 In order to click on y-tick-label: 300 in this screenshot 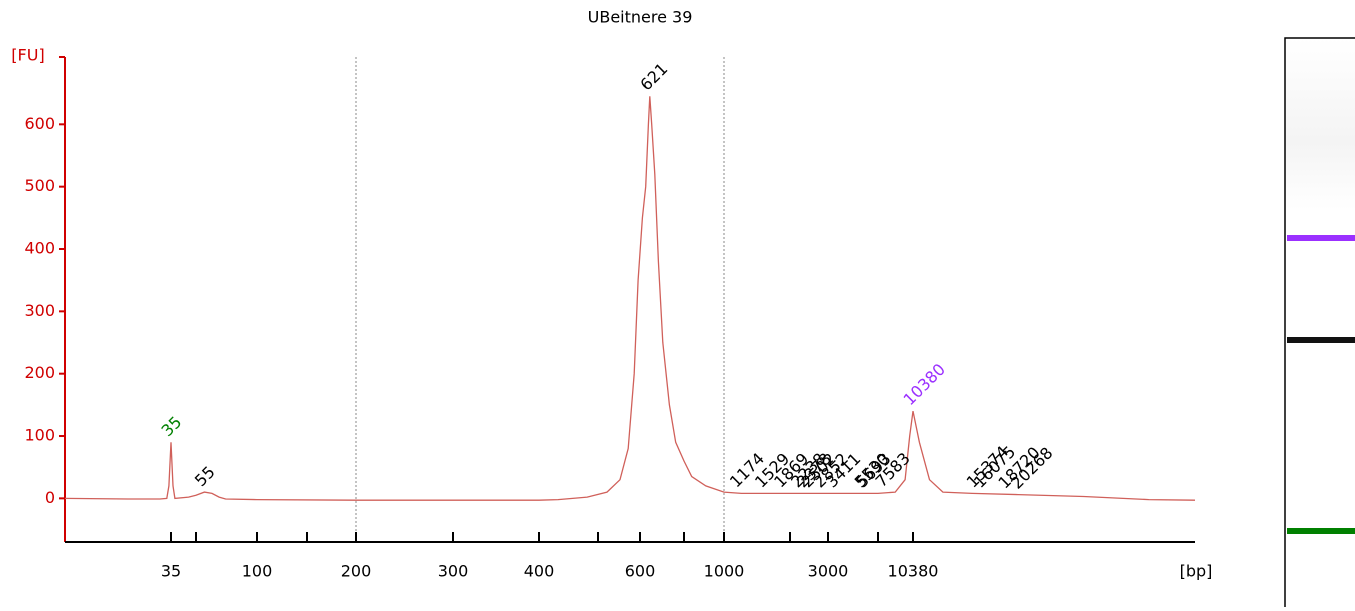, I will do `click(39, 310)`.